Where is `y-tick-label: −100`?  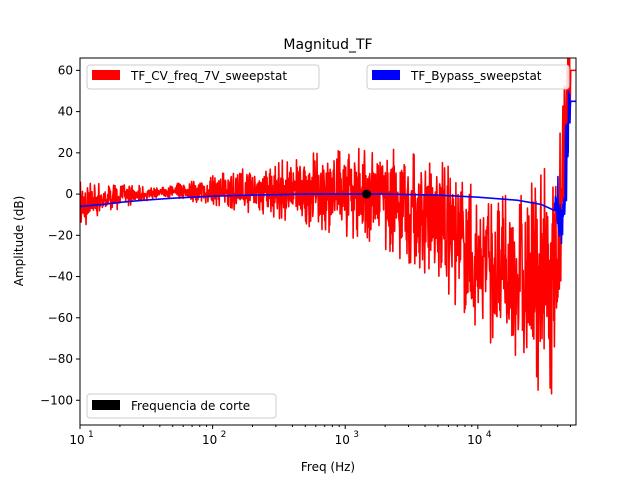
y-tick-label: −100 is located at coordinates (56, 400).